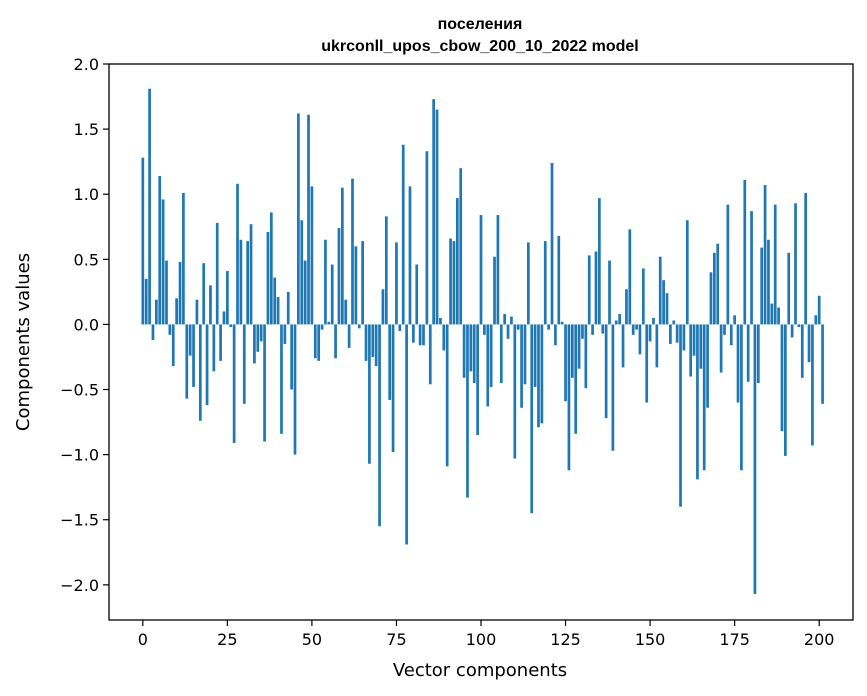 Image resolution: width=867 pixels, height=696 pixels. What do you see at coordinates (79, 520) in the screenshot?
I see `y-tick-label: −1.5` at bounding box center [79, 520].